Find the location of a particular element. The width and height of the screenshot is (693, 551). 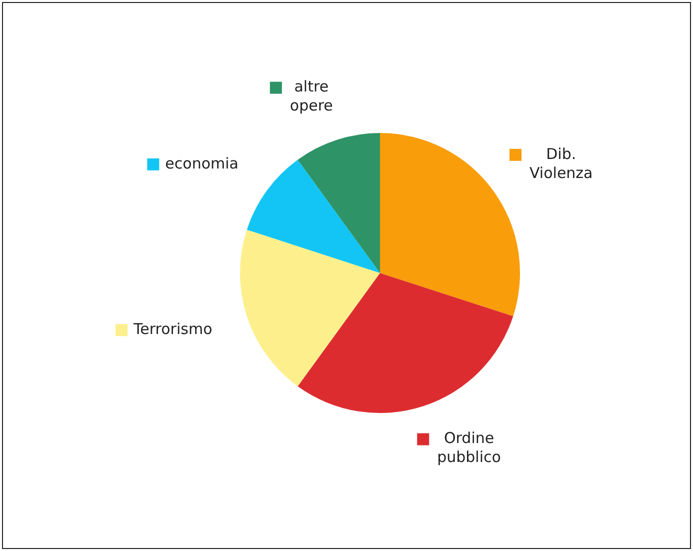

legend-label: Terrorismo is located at coordinates (172, 329).